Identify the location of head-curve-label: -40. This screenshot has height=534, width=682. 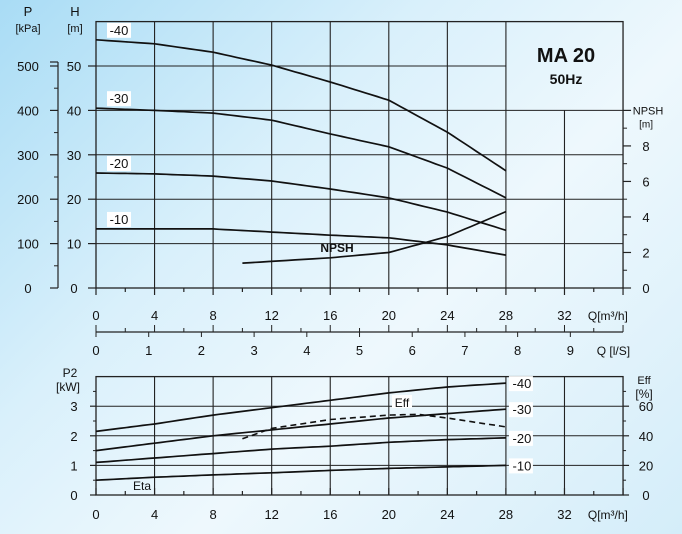
(119, 30).